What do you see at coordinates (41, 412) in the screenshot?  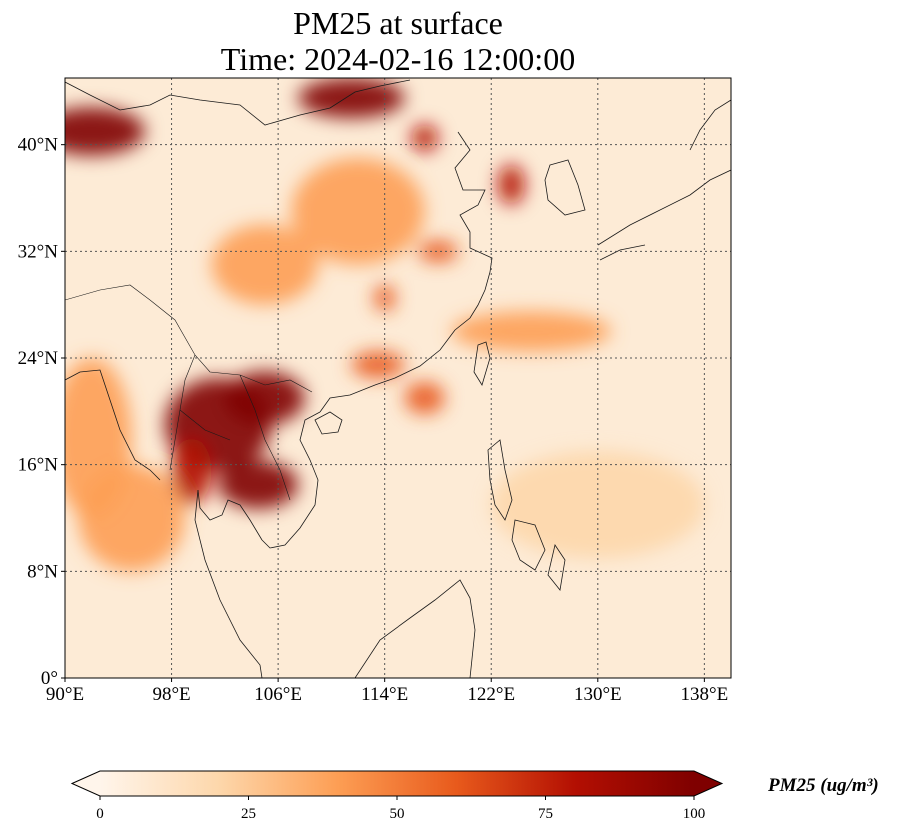 I see `latitude-ticks: 0° 8°N 16°N 24°N 32°N 40°N` at bounding box center [41, 412].